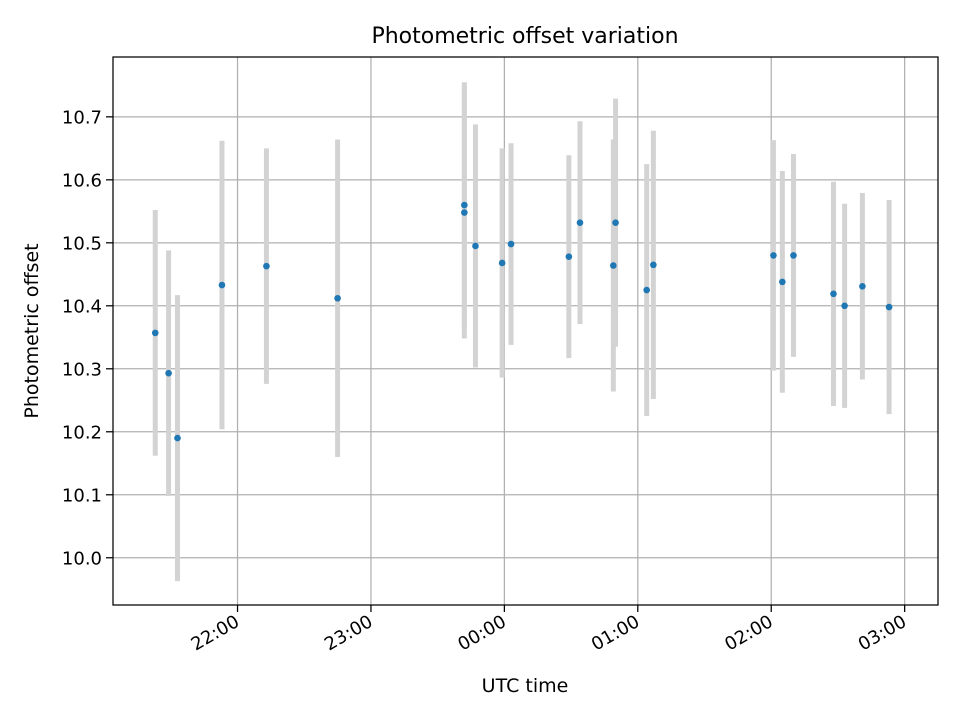  Describe the element at coordinates (524, 36) in the screenshot. I see `chart-title: Photometric offset variation` at that location.